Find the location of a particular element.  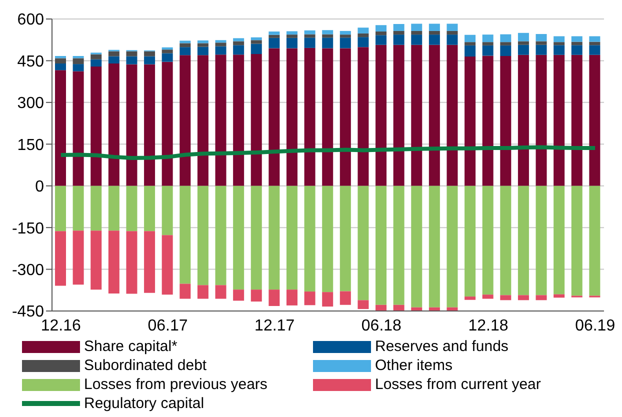

legend-label: Share capital* is located at coordinates (131, 346).